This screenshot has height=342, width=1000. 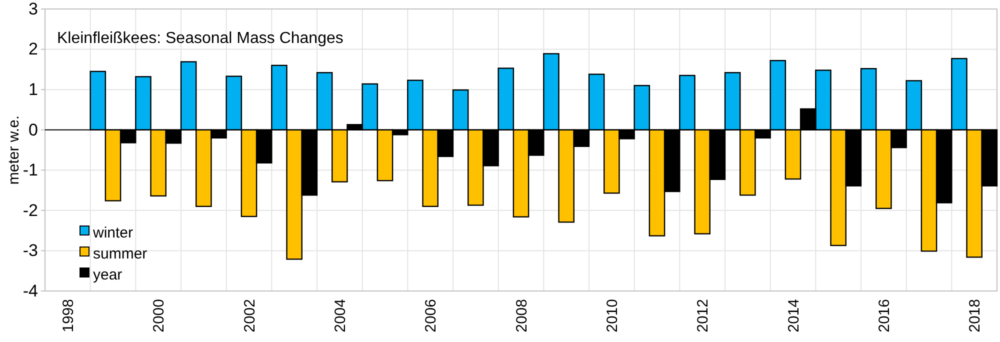 What do you see at coordinates (249, 315) in the screenshot?
I see `x-tick-label: 2002` at bounding box center [249, 315].